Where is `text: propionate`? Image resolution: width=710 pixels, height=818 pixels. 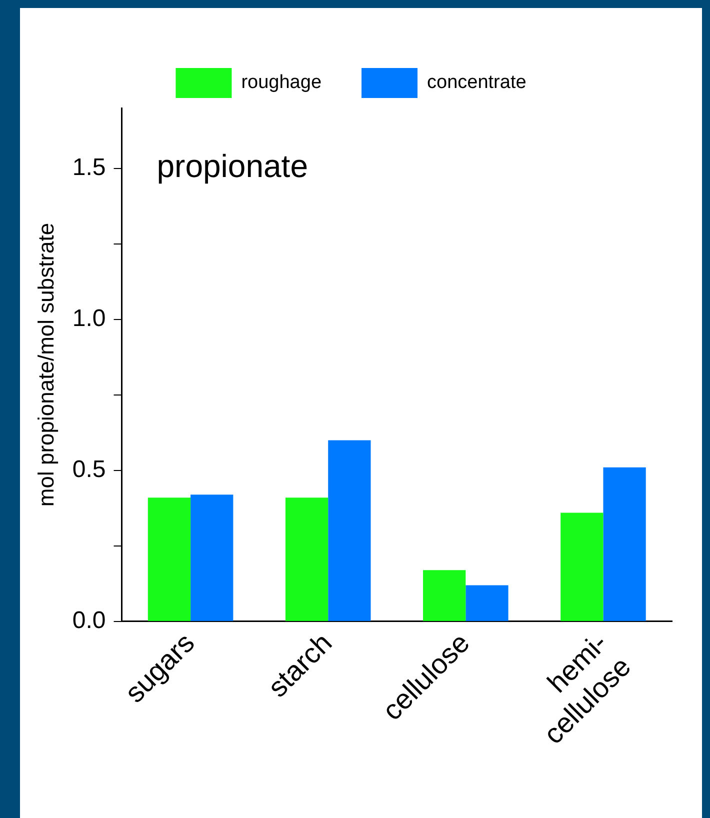
text: propionate is located at coordinates (232, 166).